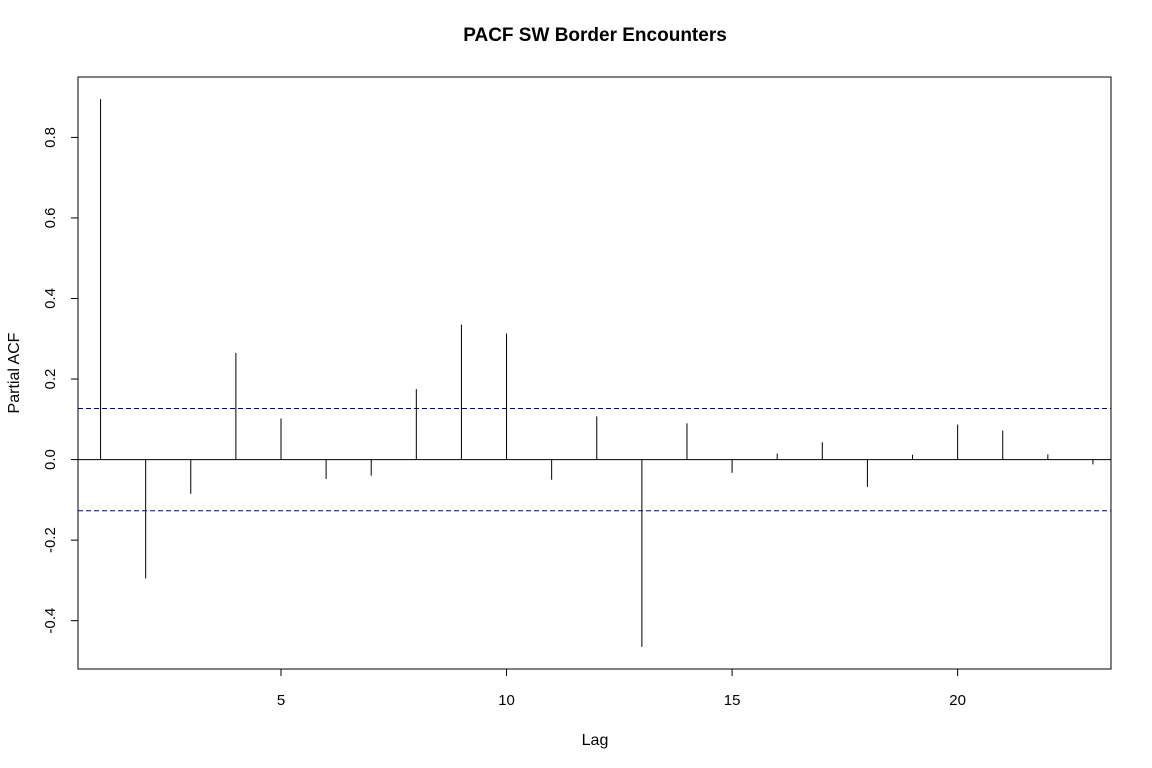 The image size is (1152, 768). What do you see at coordinates (281, 700) in the screenshot?
I see `x-tick-label: 5` at bounding box center [281, 700].